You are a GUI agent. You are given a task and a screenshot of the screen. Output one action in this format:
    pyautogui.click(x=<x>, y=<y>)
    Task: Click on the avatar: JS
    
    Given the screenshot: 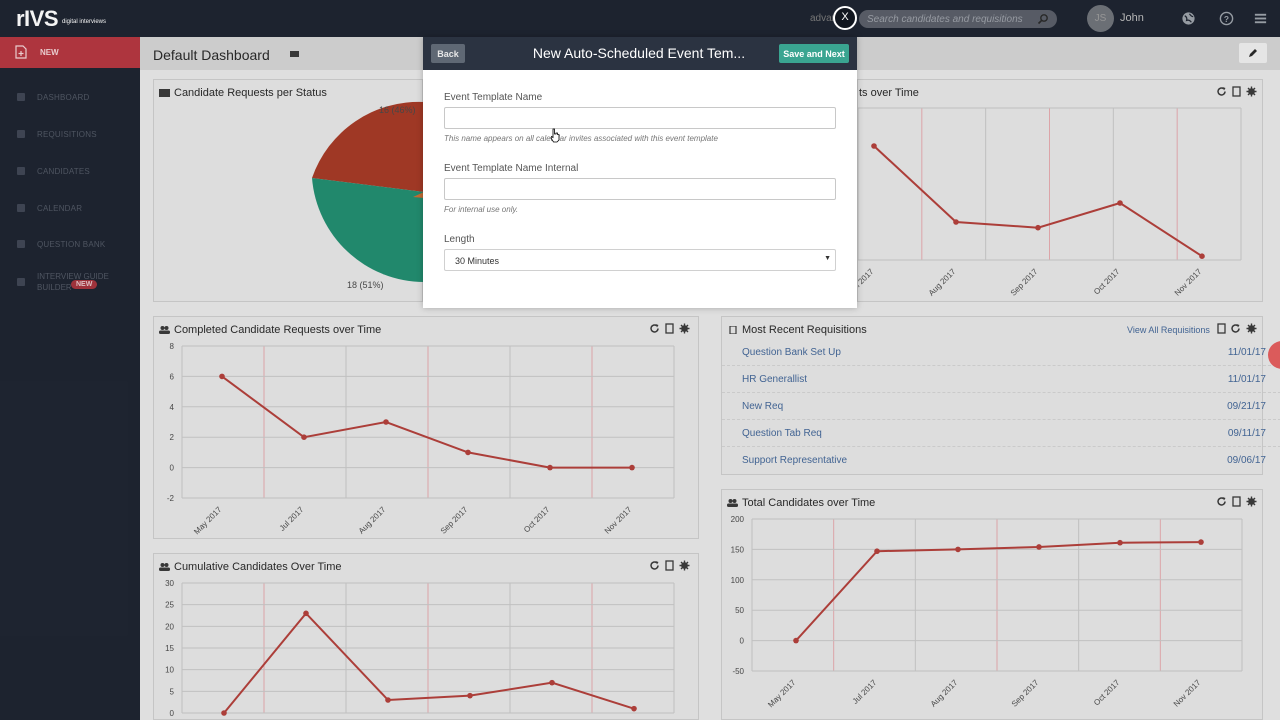 What is the action you would take?
    pyautogui.click(x=1100, y=18)
    